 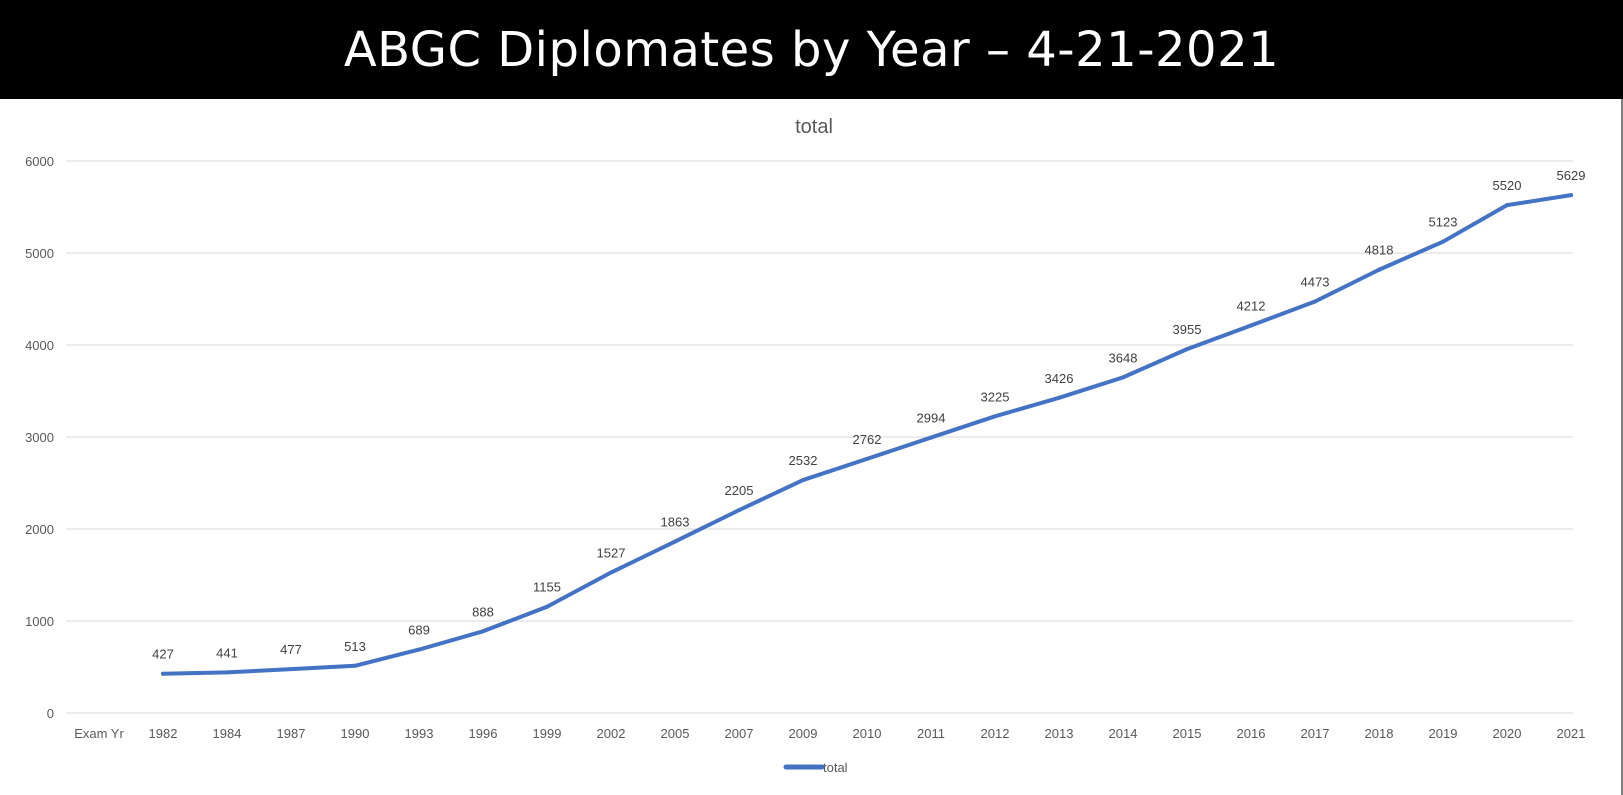 What do you see at coordinates (291, 649) in the screenshot?
I see `data-label: 477` at bounding box center [291, 649].